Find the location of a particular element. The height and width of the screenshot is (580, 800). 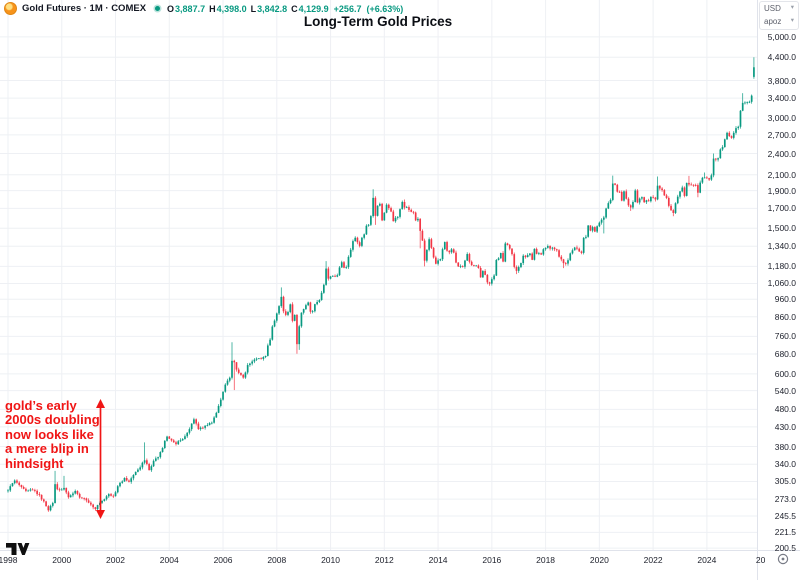

unit-label: apoz is located at coordinates (773, 21).